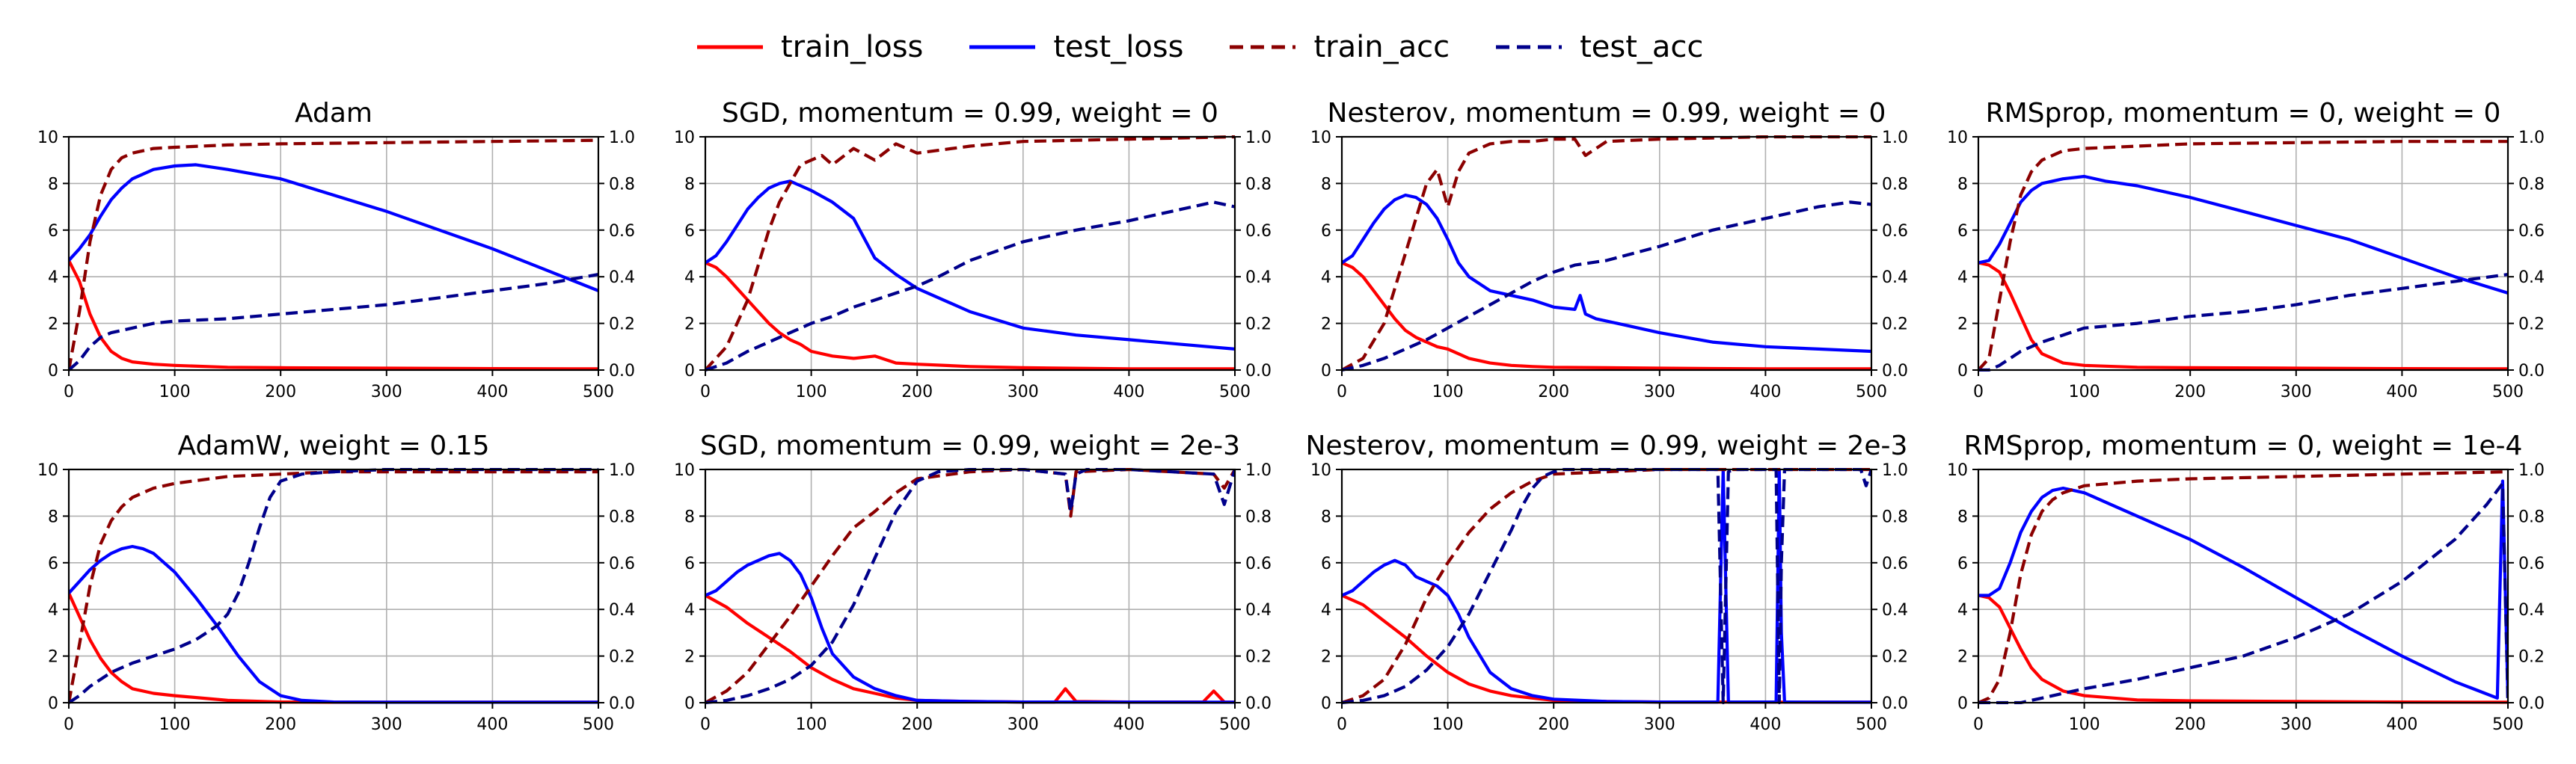  Describe the element at coordinates (1118, 47) in the screenshot. I see `legend-label-test-loss: test_loss` at that location.